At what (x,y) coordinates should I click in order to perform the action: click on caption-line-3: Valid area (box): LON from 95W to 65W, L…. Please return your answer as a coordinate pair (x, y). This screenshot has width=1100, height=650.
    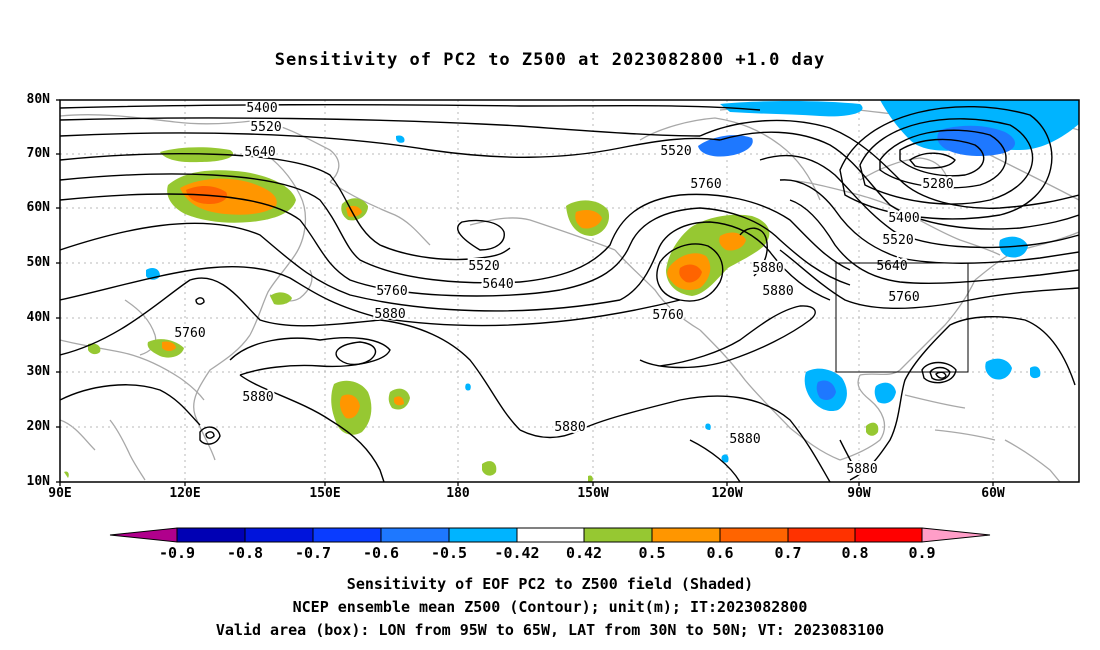
    Looking at the image, I should click on (550, 630).